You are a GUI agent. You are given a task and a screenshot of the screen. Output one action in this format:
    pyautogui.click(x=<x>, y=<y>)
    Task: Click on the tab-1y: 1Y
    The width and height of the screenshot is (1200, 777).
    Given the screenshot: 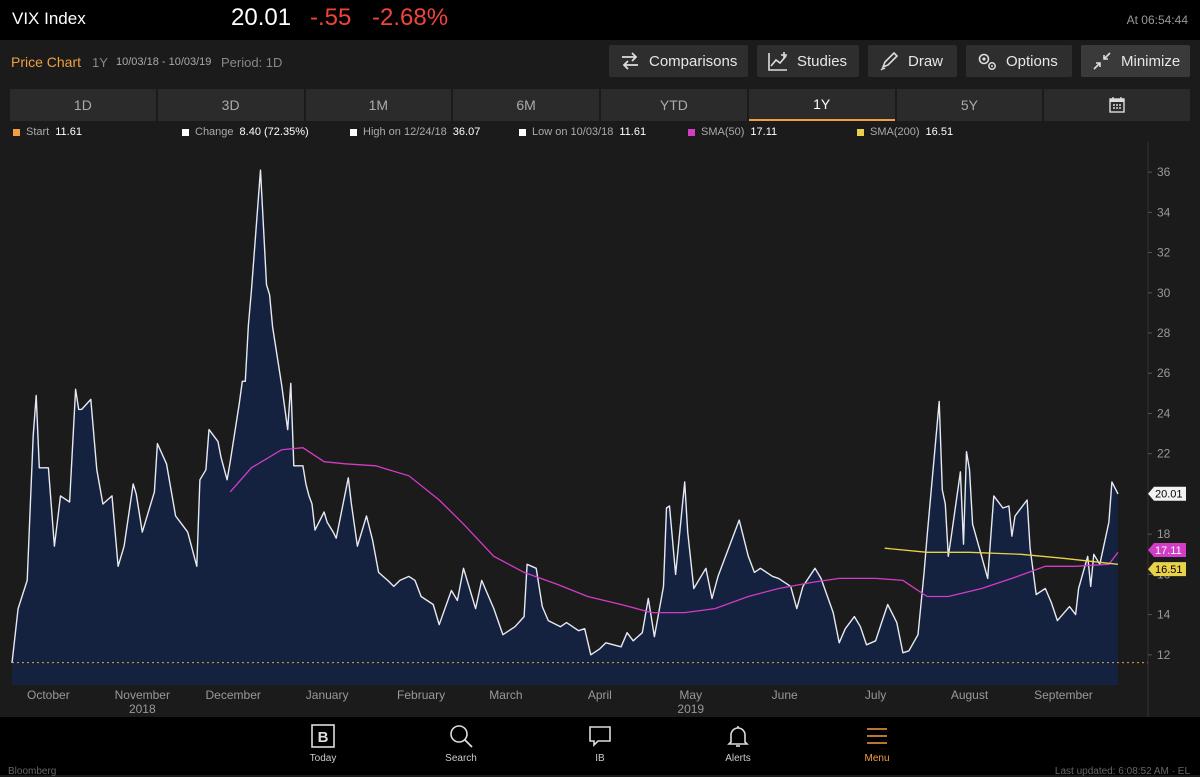 What is the action you would take?
    pyautogui.click(x=821, y=105)
    